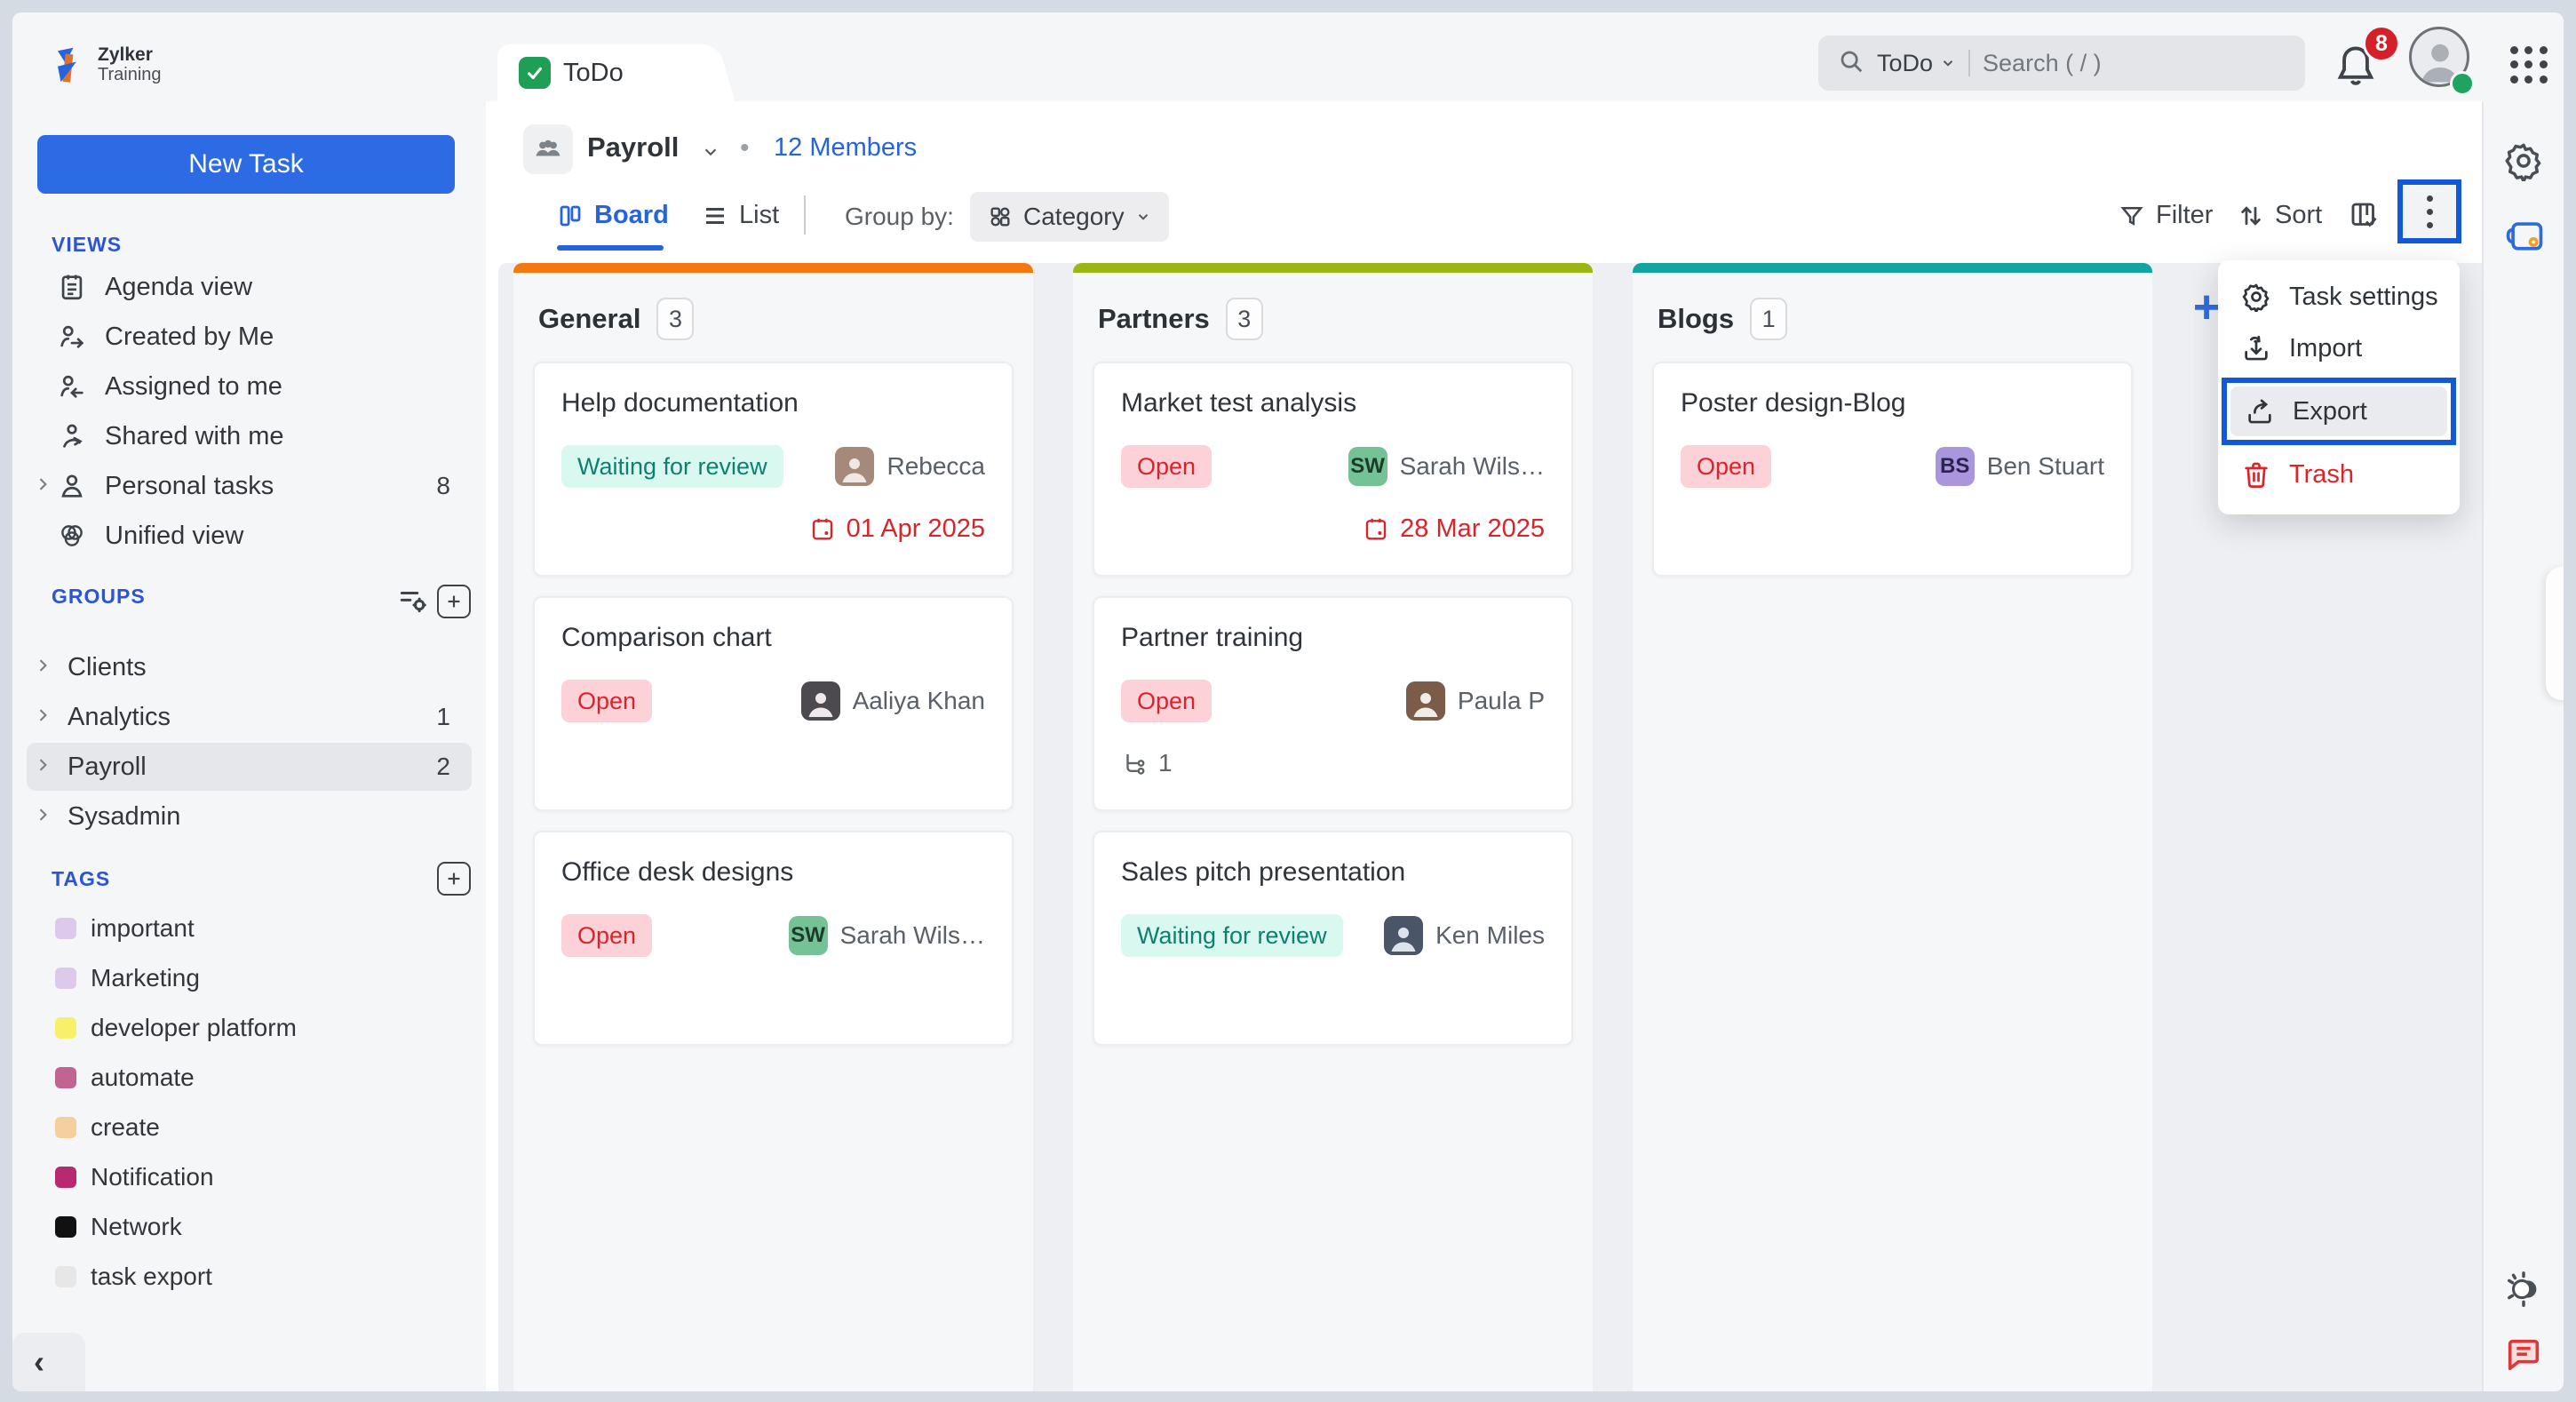 The width and height of the screenshot is (2576, 1402). Describe the element at coordinates (892, 701) in the screenshot. I see `assignee: Aaliya Khan` at that location.